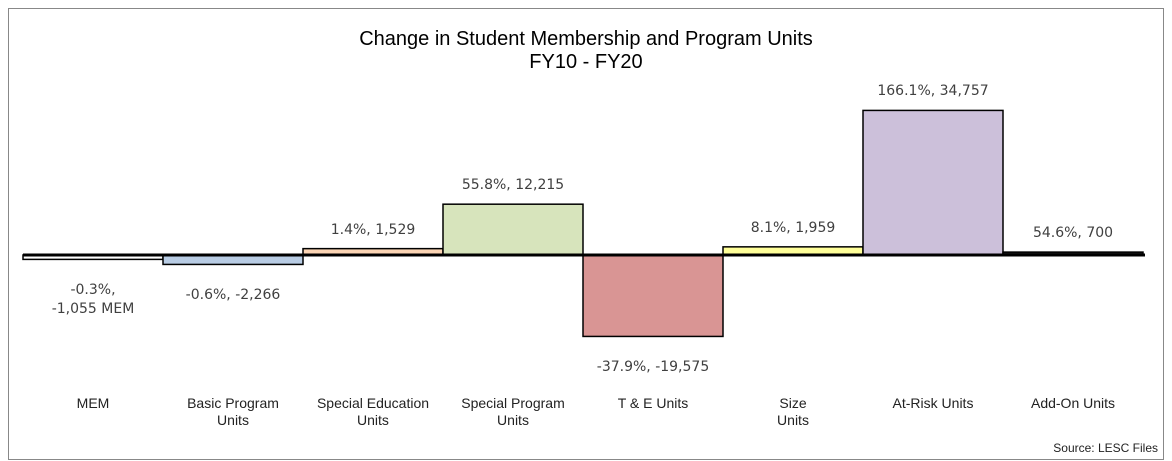  I want to click on data-label: -37.9%, -19,575, so click(653, 367).